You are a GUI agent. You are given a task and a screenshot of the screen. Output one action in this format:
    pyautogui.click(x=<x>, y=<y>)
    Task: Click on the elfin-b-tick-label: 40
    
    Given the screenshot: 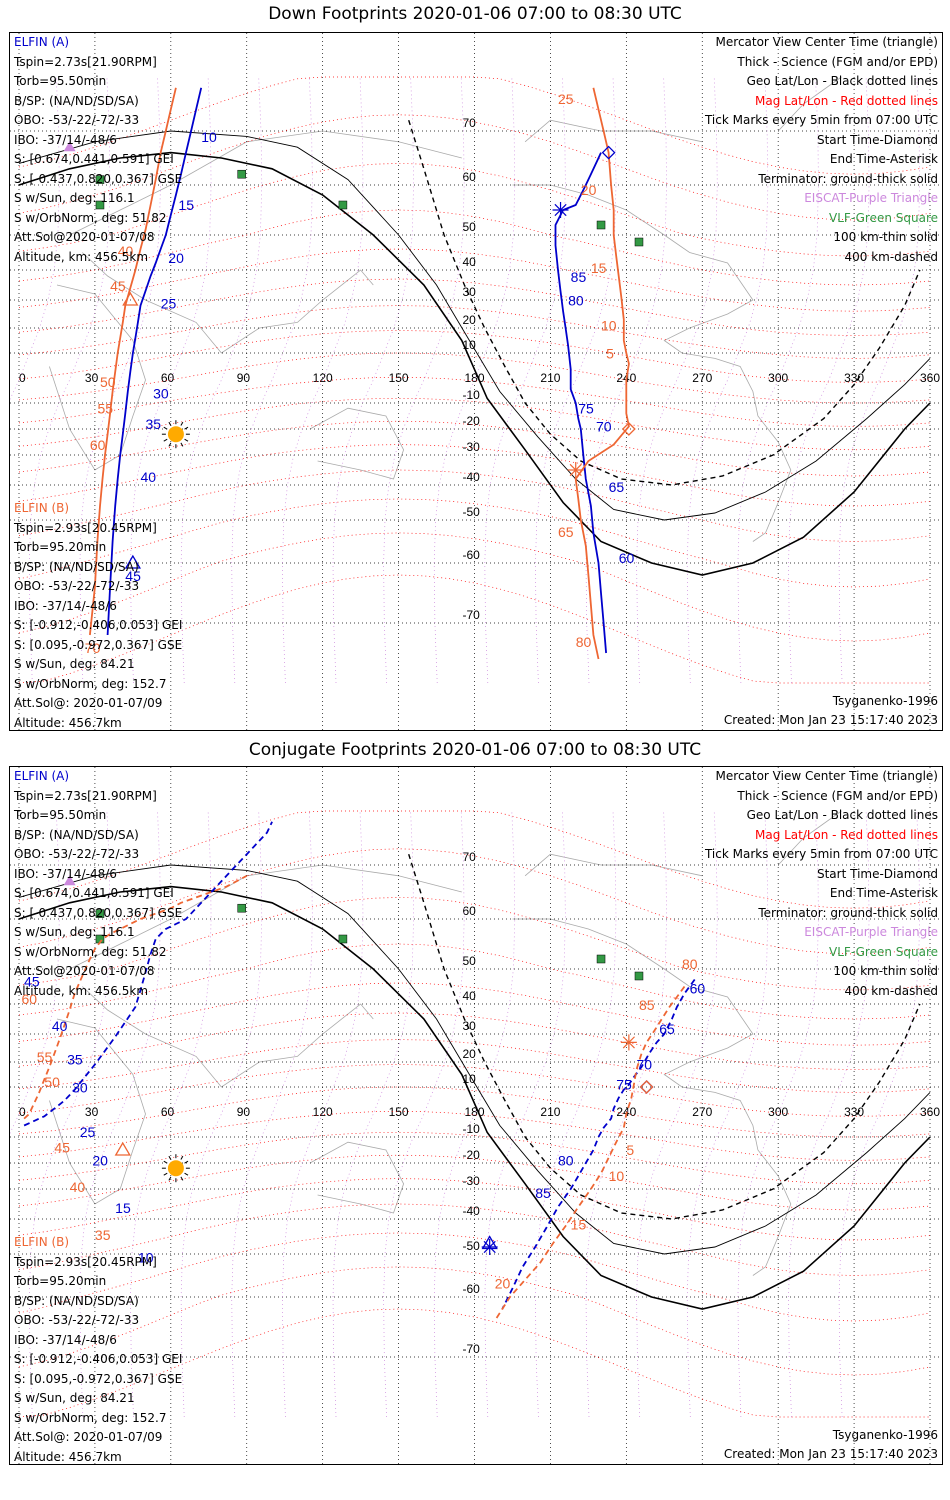 What is the action you would take?
    pyautogui.click(x=78, y=1187)
    